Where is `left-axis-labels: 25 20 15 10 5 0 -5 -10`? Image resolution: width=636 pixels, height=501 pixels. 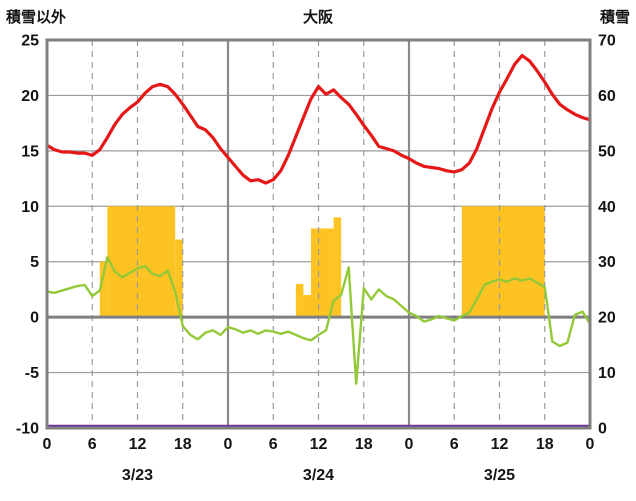
left-axis-labels: 25 20 15 10 5 0 -5 -10 is located at coordinates (27, 235).